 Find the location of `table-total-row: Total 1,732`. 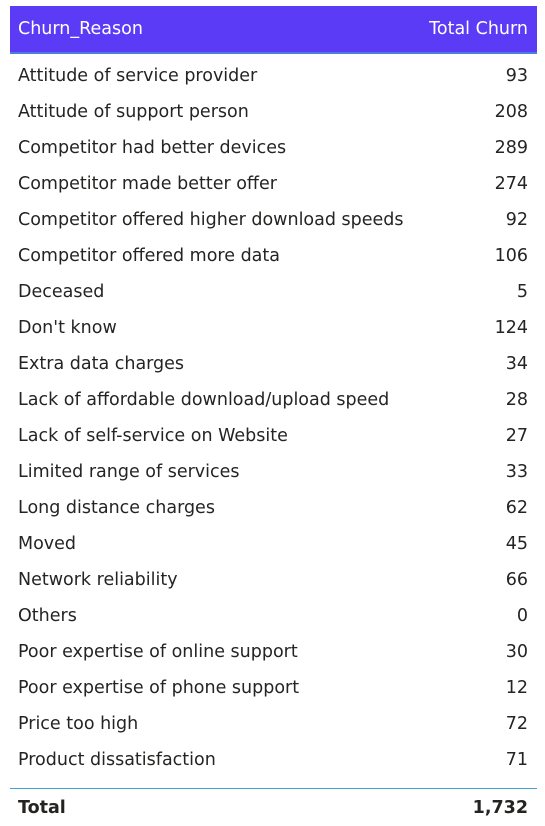

table-total-row: Total 1,732 is located at coordinates (273, 807).